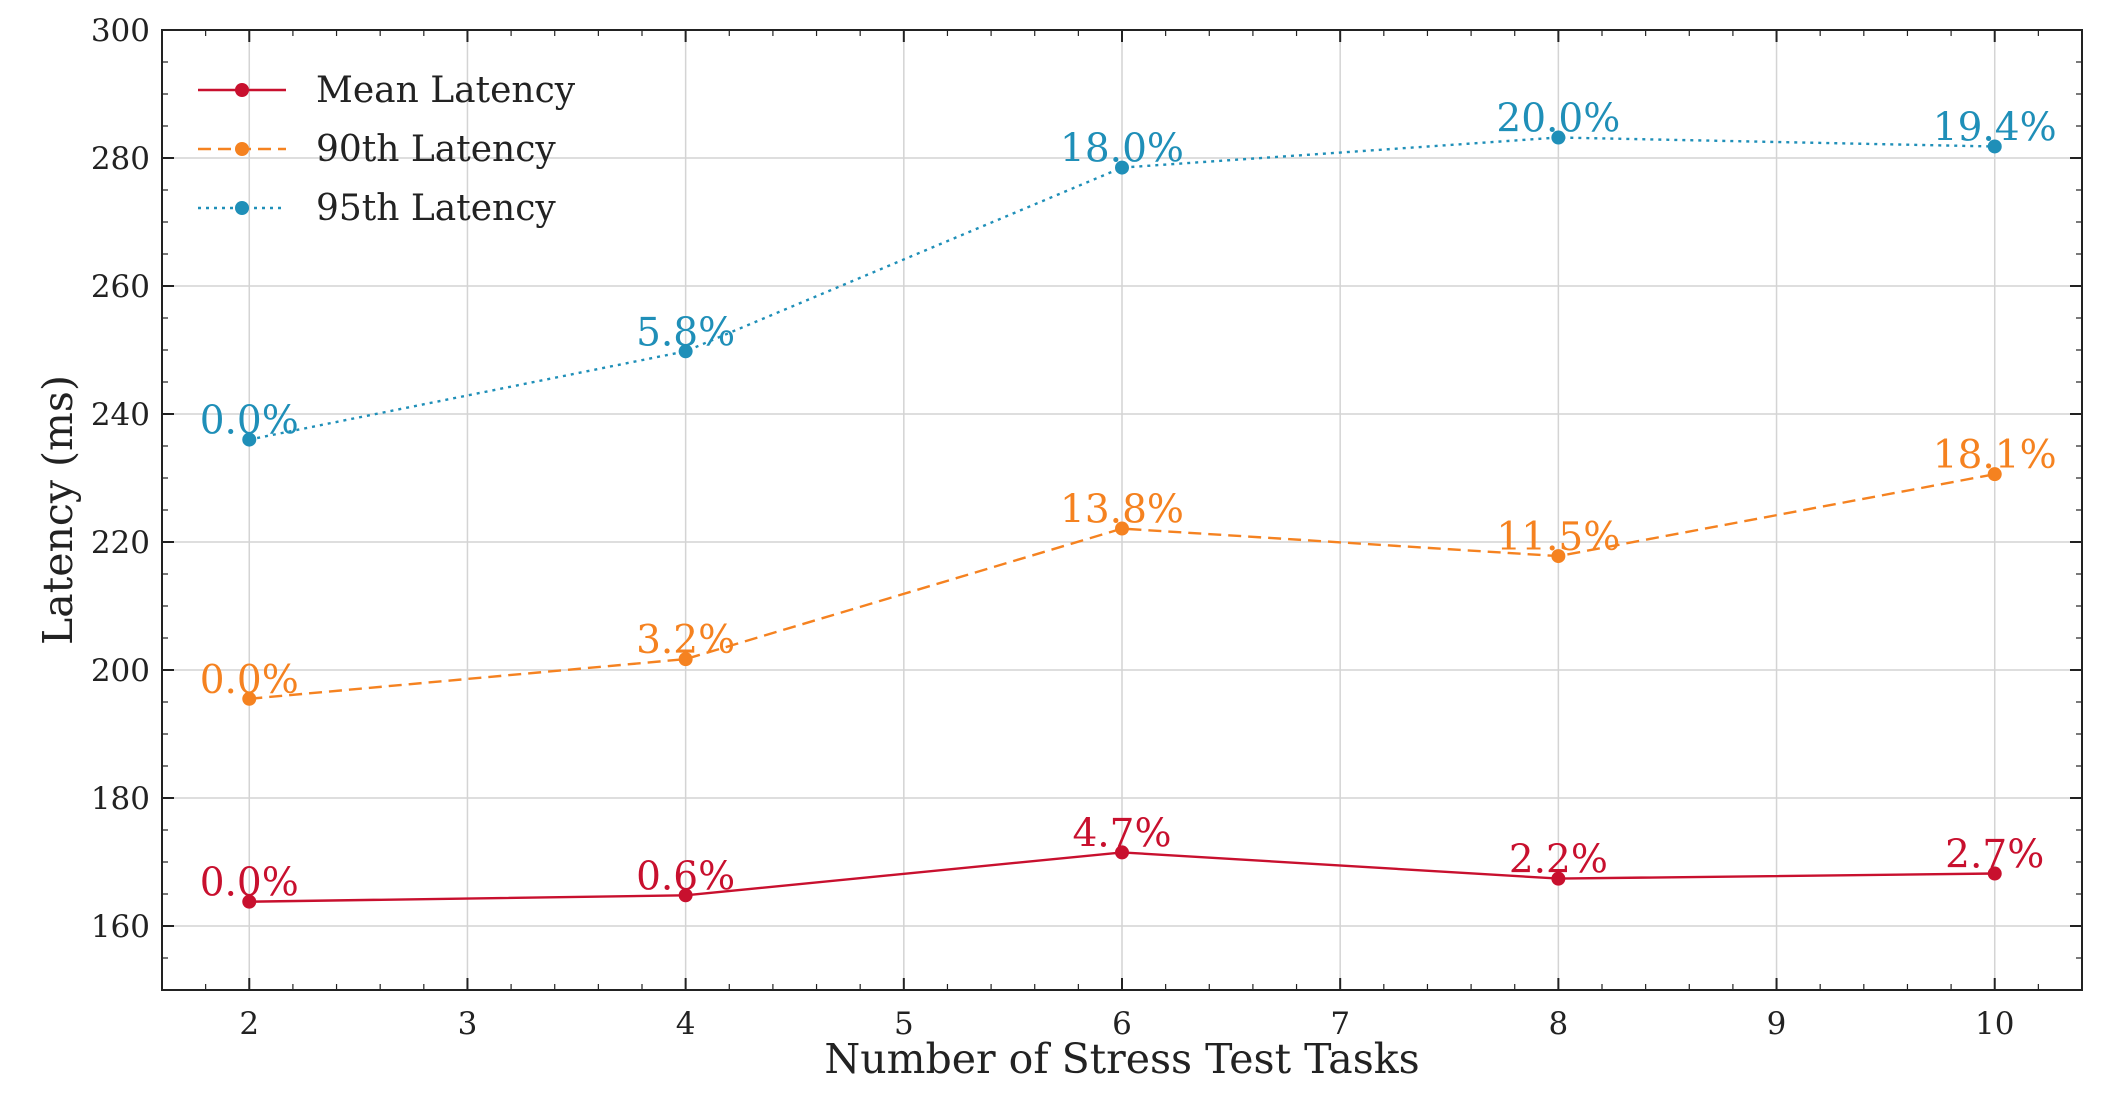 The width and height of the screenshot is (2102, 1098). What do you see at coordinates (1994, 855) in the screenshot?
I see `mean-latency-data-label: 2.7%` at bounding box center [1994, 855].